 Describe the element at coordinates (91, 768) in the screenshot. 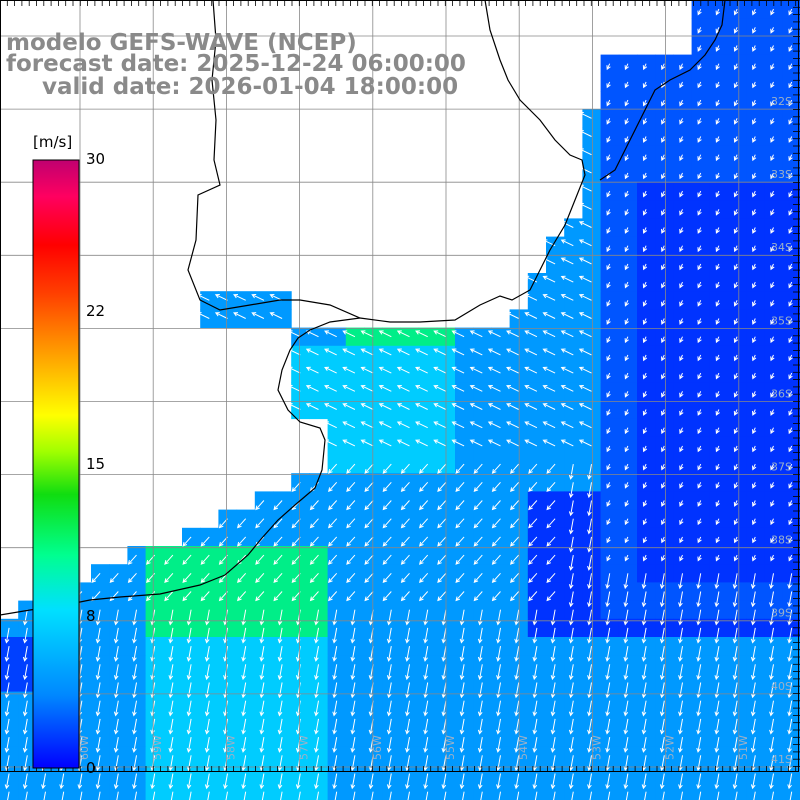

I see `colorbar-tick-0: 0` at that location.